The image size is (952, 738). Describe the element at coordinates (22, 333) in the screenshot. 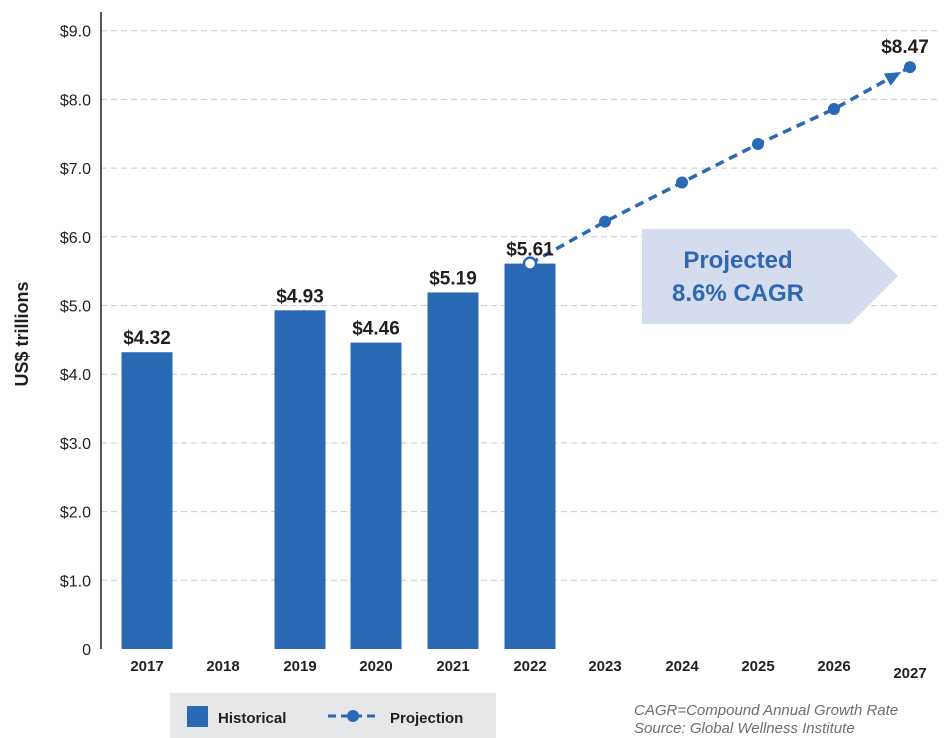

I see `y-axis-title: US$ trillions` at that location.